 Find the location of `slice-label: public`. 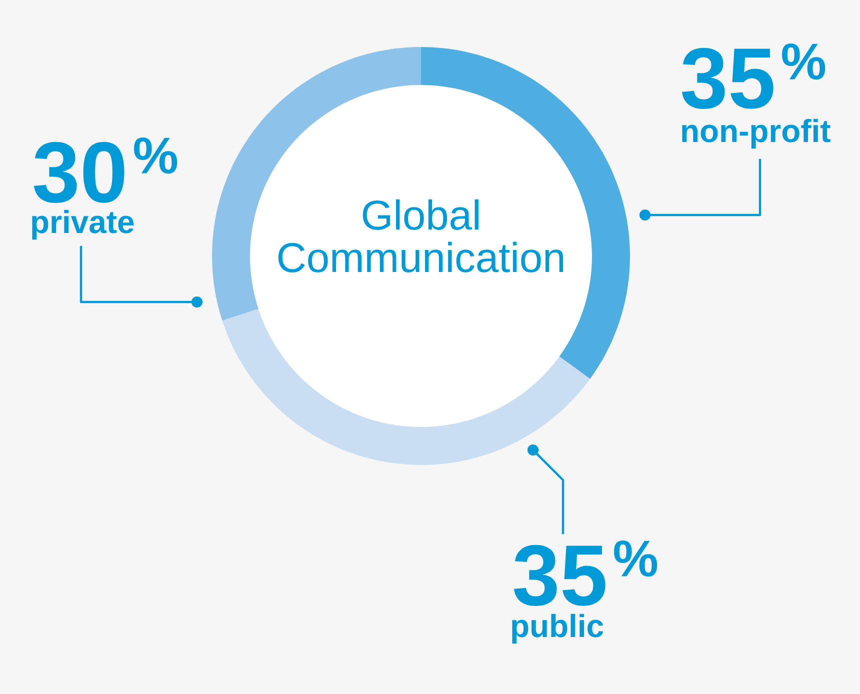

slice-label: public is located at coordinates (558, 629).